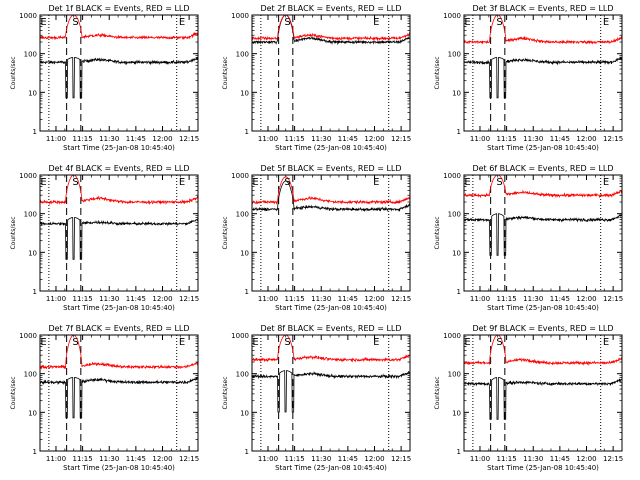 The image size is (640, 480). Describe the element at coordinates (542, 8) in the screenshot. I see `panel-title: Det 3f BLACK = Events, RED = LLD` at that location.